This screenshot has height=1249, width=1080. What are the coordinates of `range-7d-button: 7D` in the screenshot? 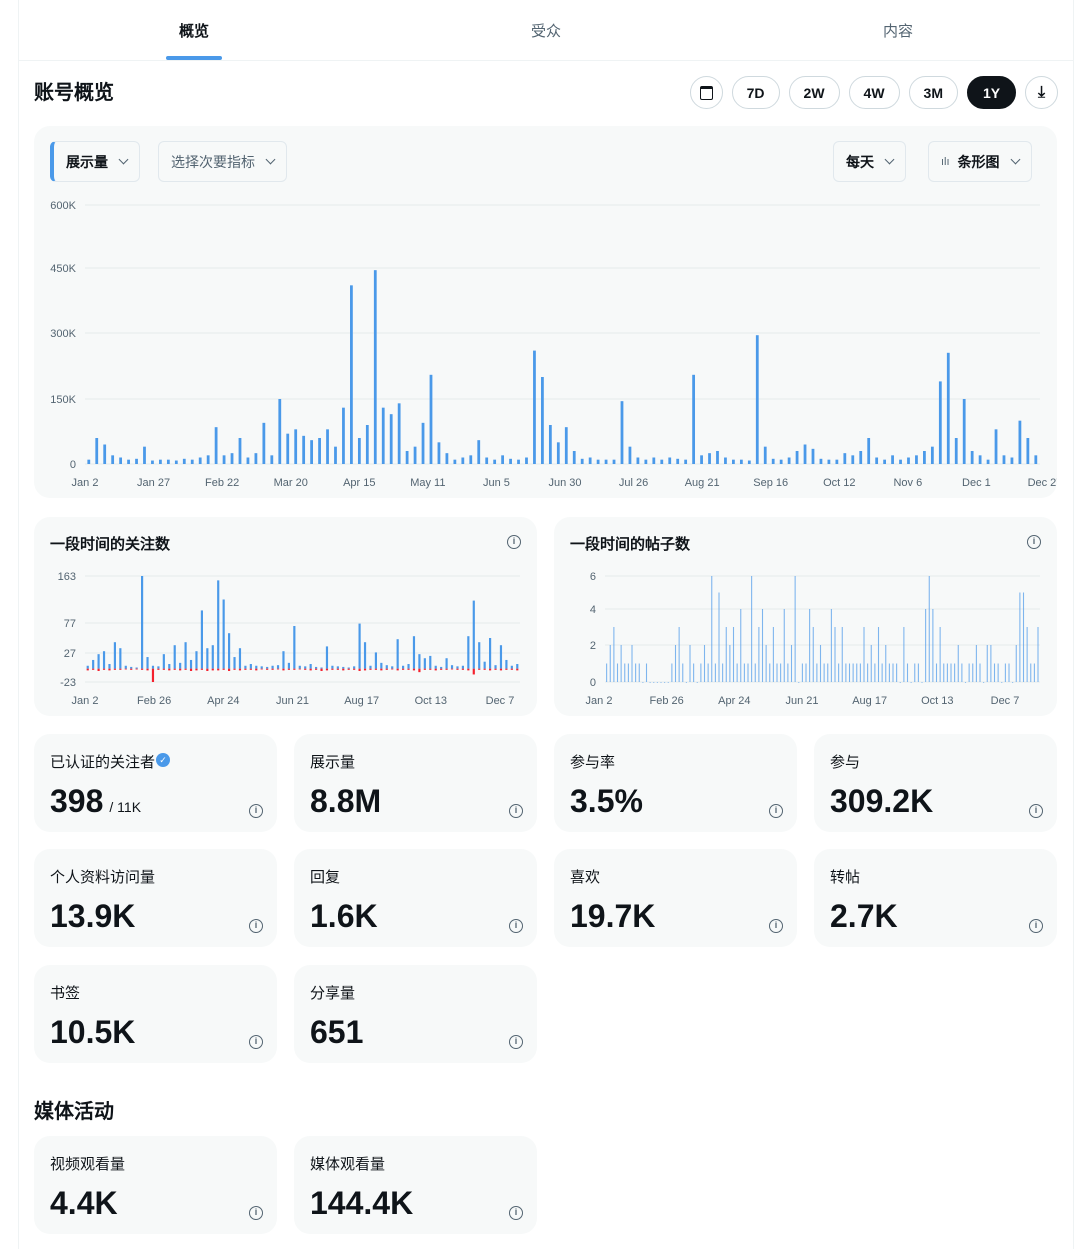 It's located at (755, 92).